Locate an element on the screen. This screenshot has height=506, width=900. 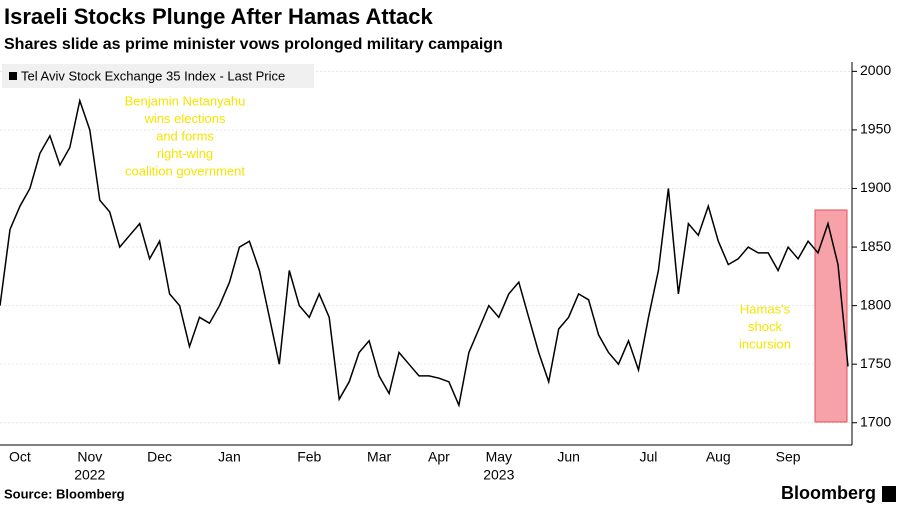
x-tick-label: Nov is located at coordinates (89, 457).